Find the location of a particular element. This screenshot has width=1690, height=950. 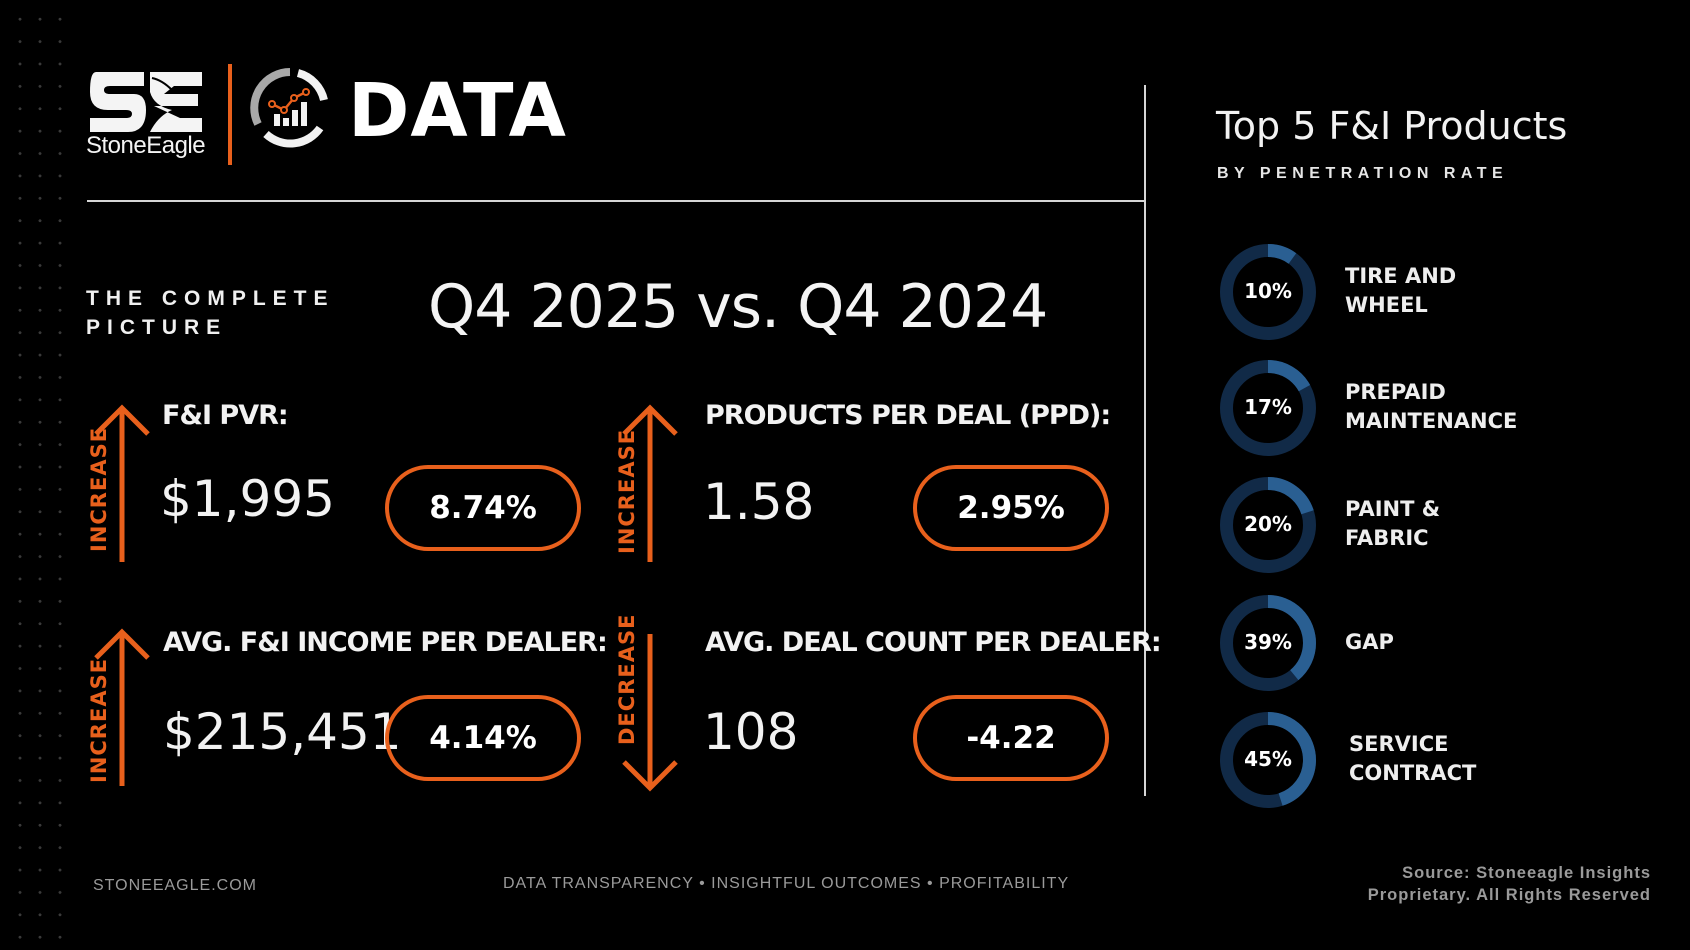

product-label: GAP is located at coordinates (1369, 642).